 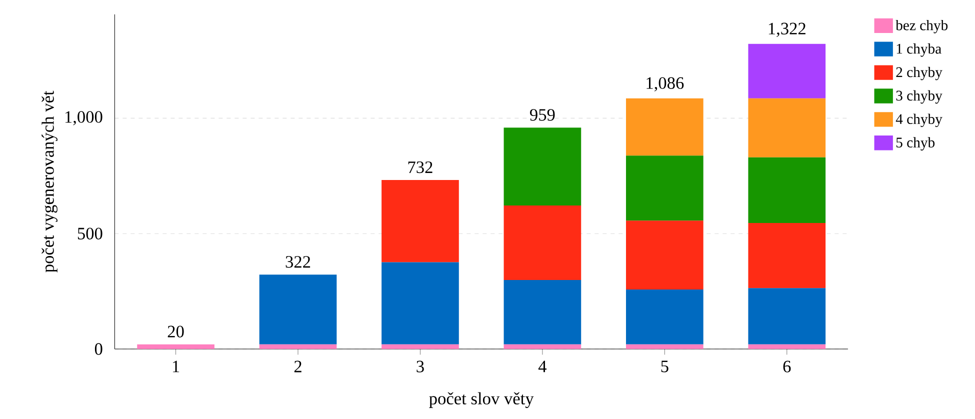 What do you see at coordinates (542, 115) in the screenshot?
I see `total-label: 959` at bounding box center [542, 115].